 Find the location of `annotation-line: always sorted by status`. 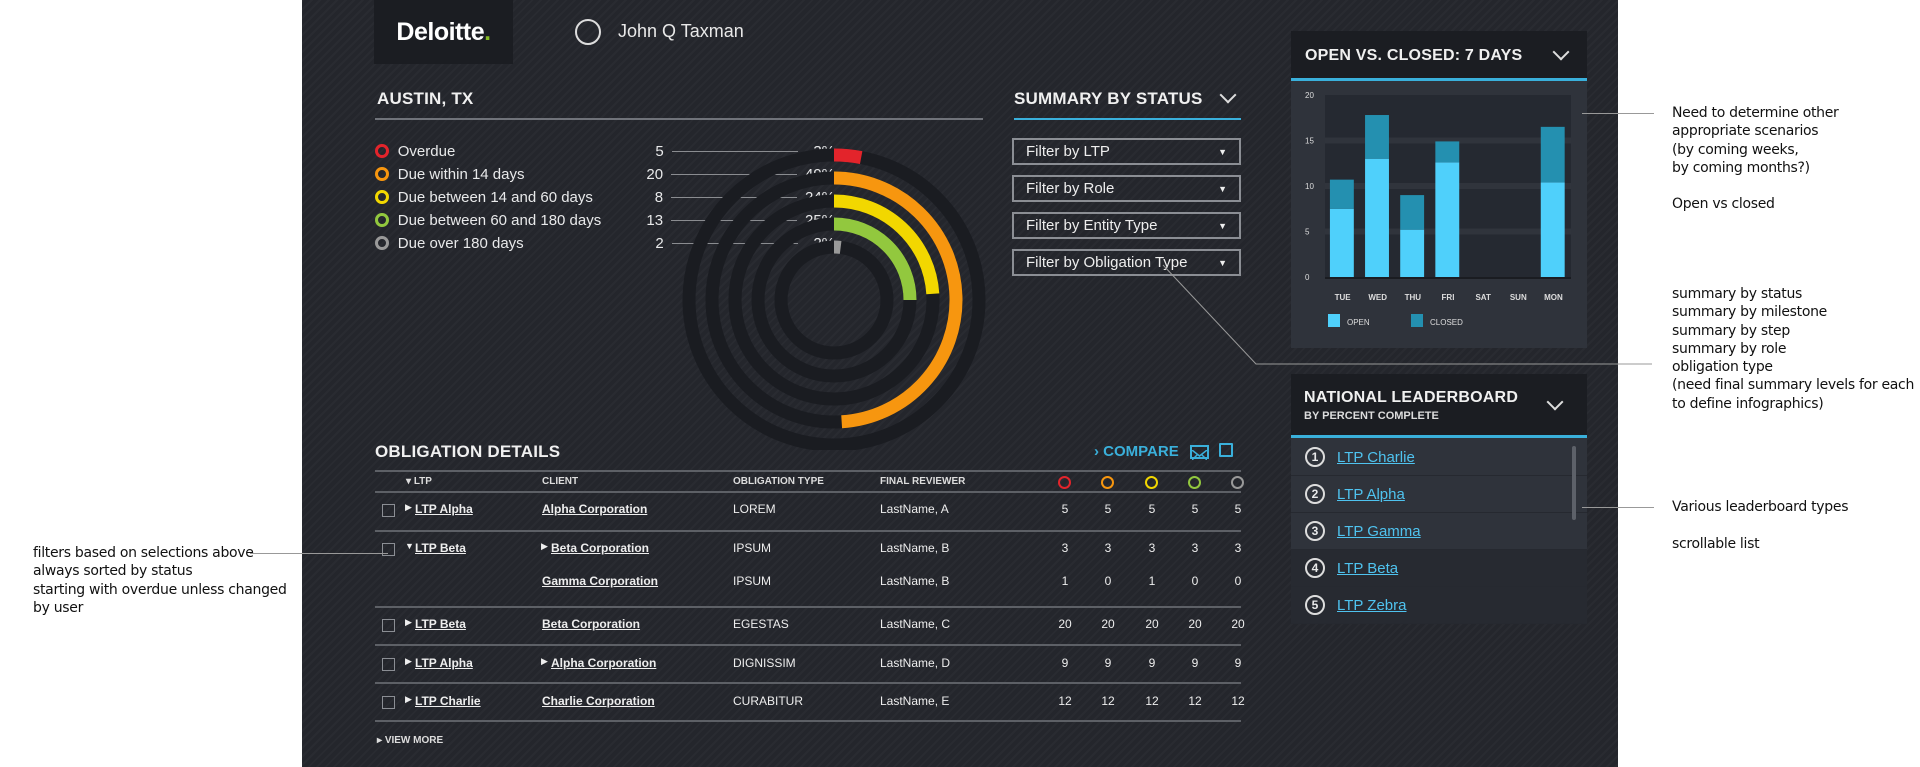

annotation-line: always sorted by status is located at coordinates (113, 571).